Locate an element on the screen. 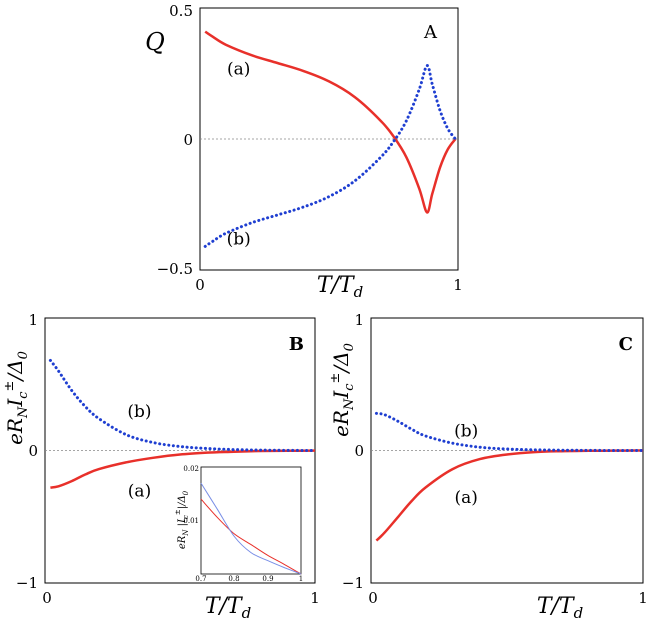 This screenshot has width=654, height=627. panel-c-ytick-bottom: −1 is located at coordinates (353, 583).